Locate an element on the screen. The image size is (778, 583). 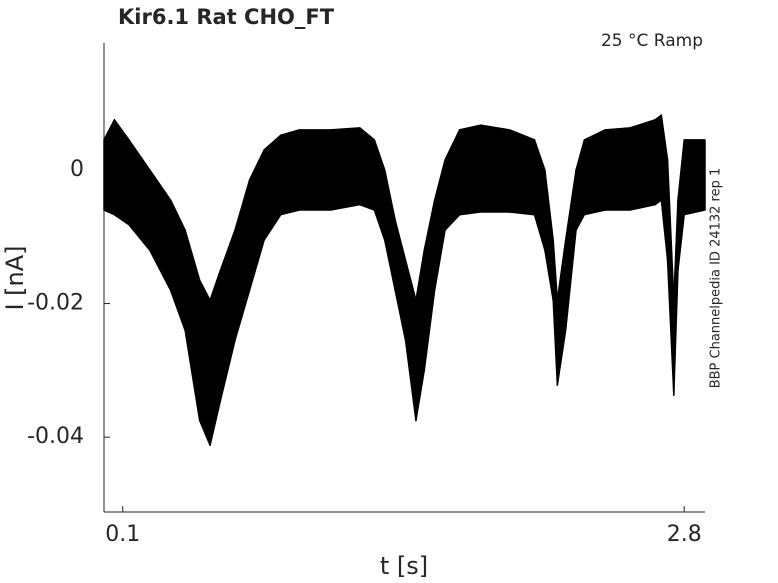
chart-subtitle: 25 °C Ramp is located at coordinates (652, 41).